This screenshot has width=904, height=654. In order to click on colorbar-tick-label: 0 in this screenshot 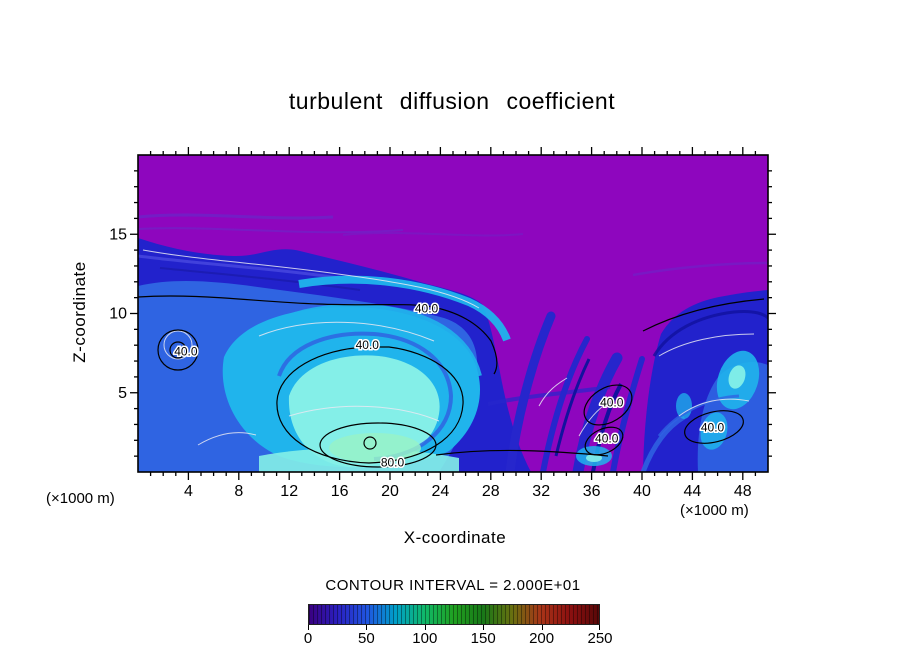, I will do `click(308, 638)`.